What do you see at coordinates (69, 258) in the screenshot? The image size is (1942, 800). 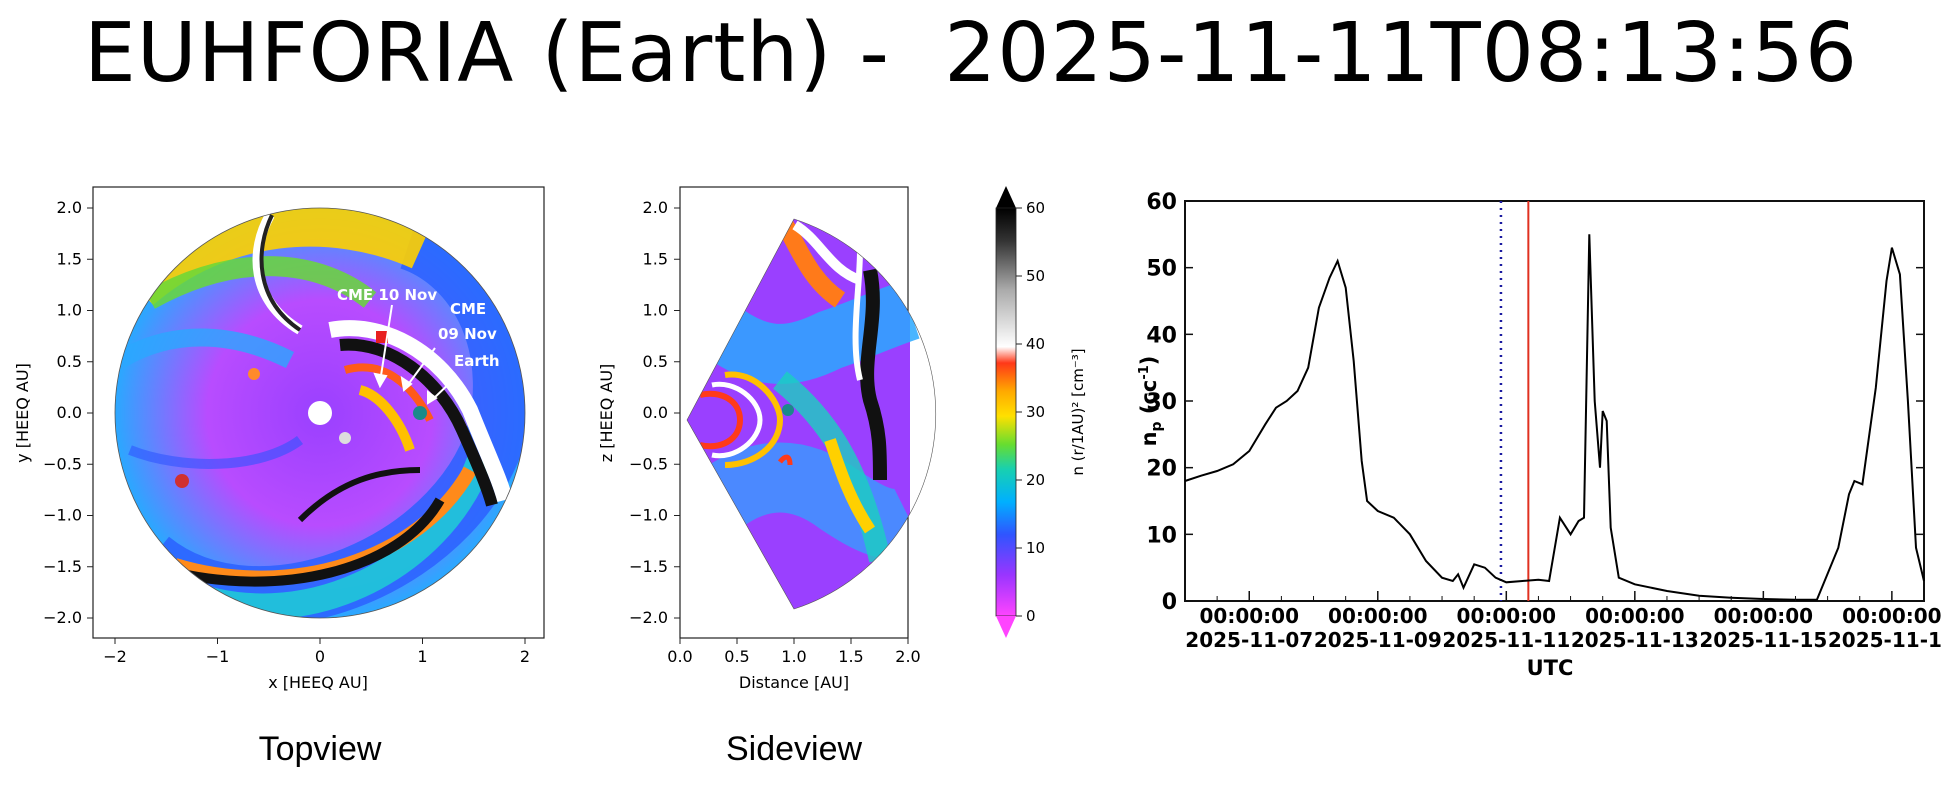 I see `topview-y-tick-label: 1.5` at bounding box center [69, 258].